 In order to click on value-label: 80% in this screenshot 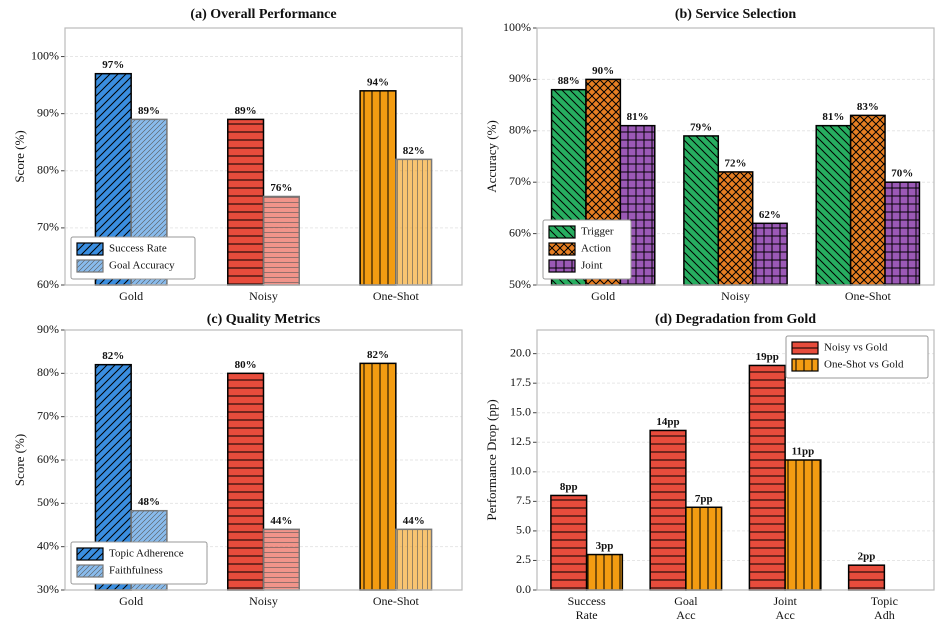, I will do `click(246, 365)`.